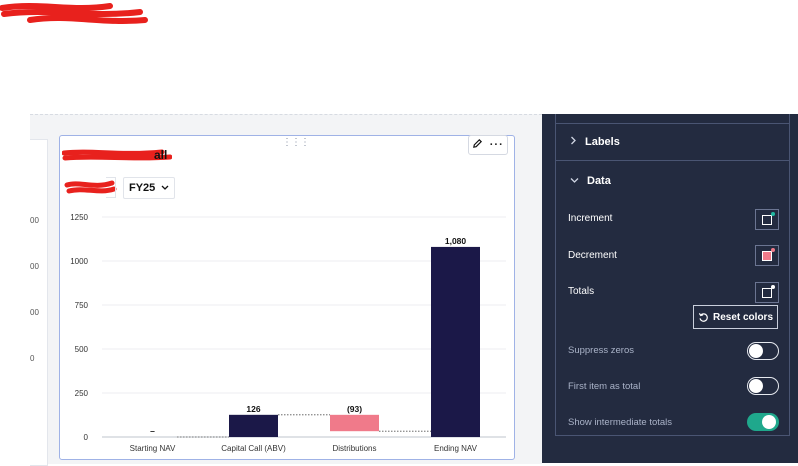 Image resolution: width=798 pixels, height=466 pixels. I want to click on x-tick-label: Starting NAV, so click(153, 448).